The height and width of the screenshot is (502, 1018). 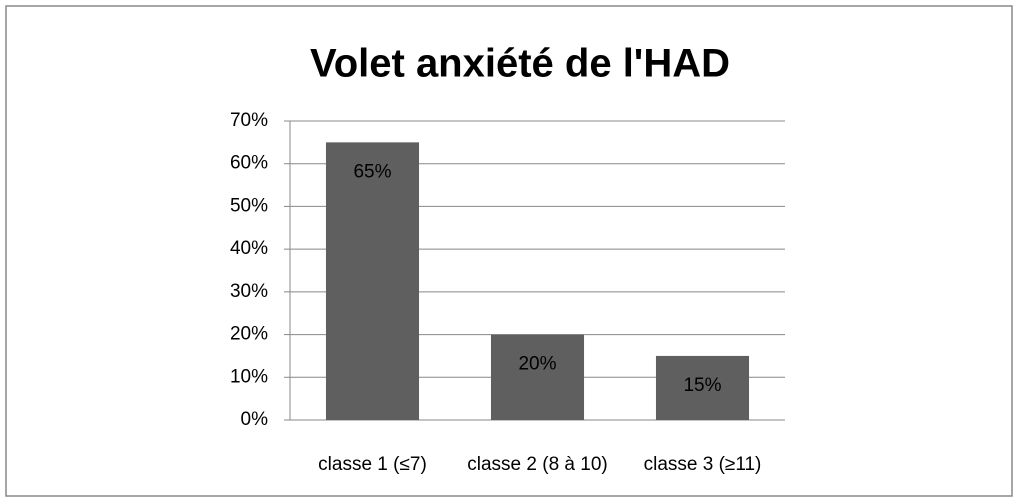 What do you see at coordinates (249, 248) in the screenshot?
I see `y-tick-label: 40%` at bounding box center [249, 248].